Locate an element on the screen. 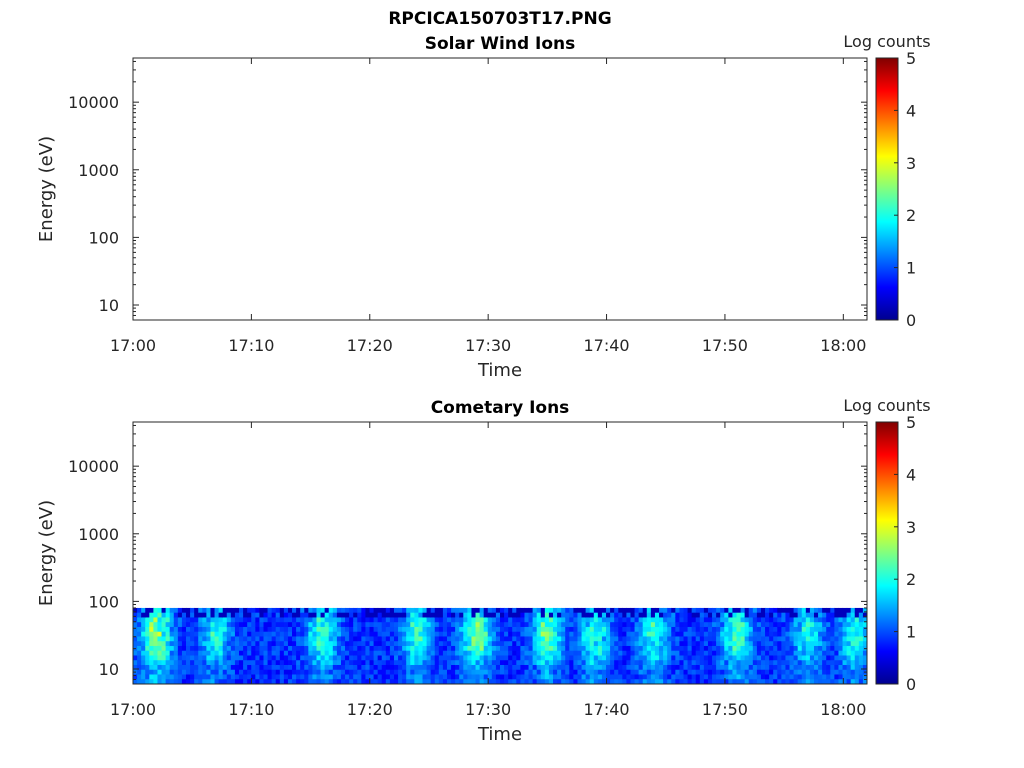 The height and width of the screenshot is (768, 1024). colorbar-tick-label: 2 is located at coordinates (911, 215).